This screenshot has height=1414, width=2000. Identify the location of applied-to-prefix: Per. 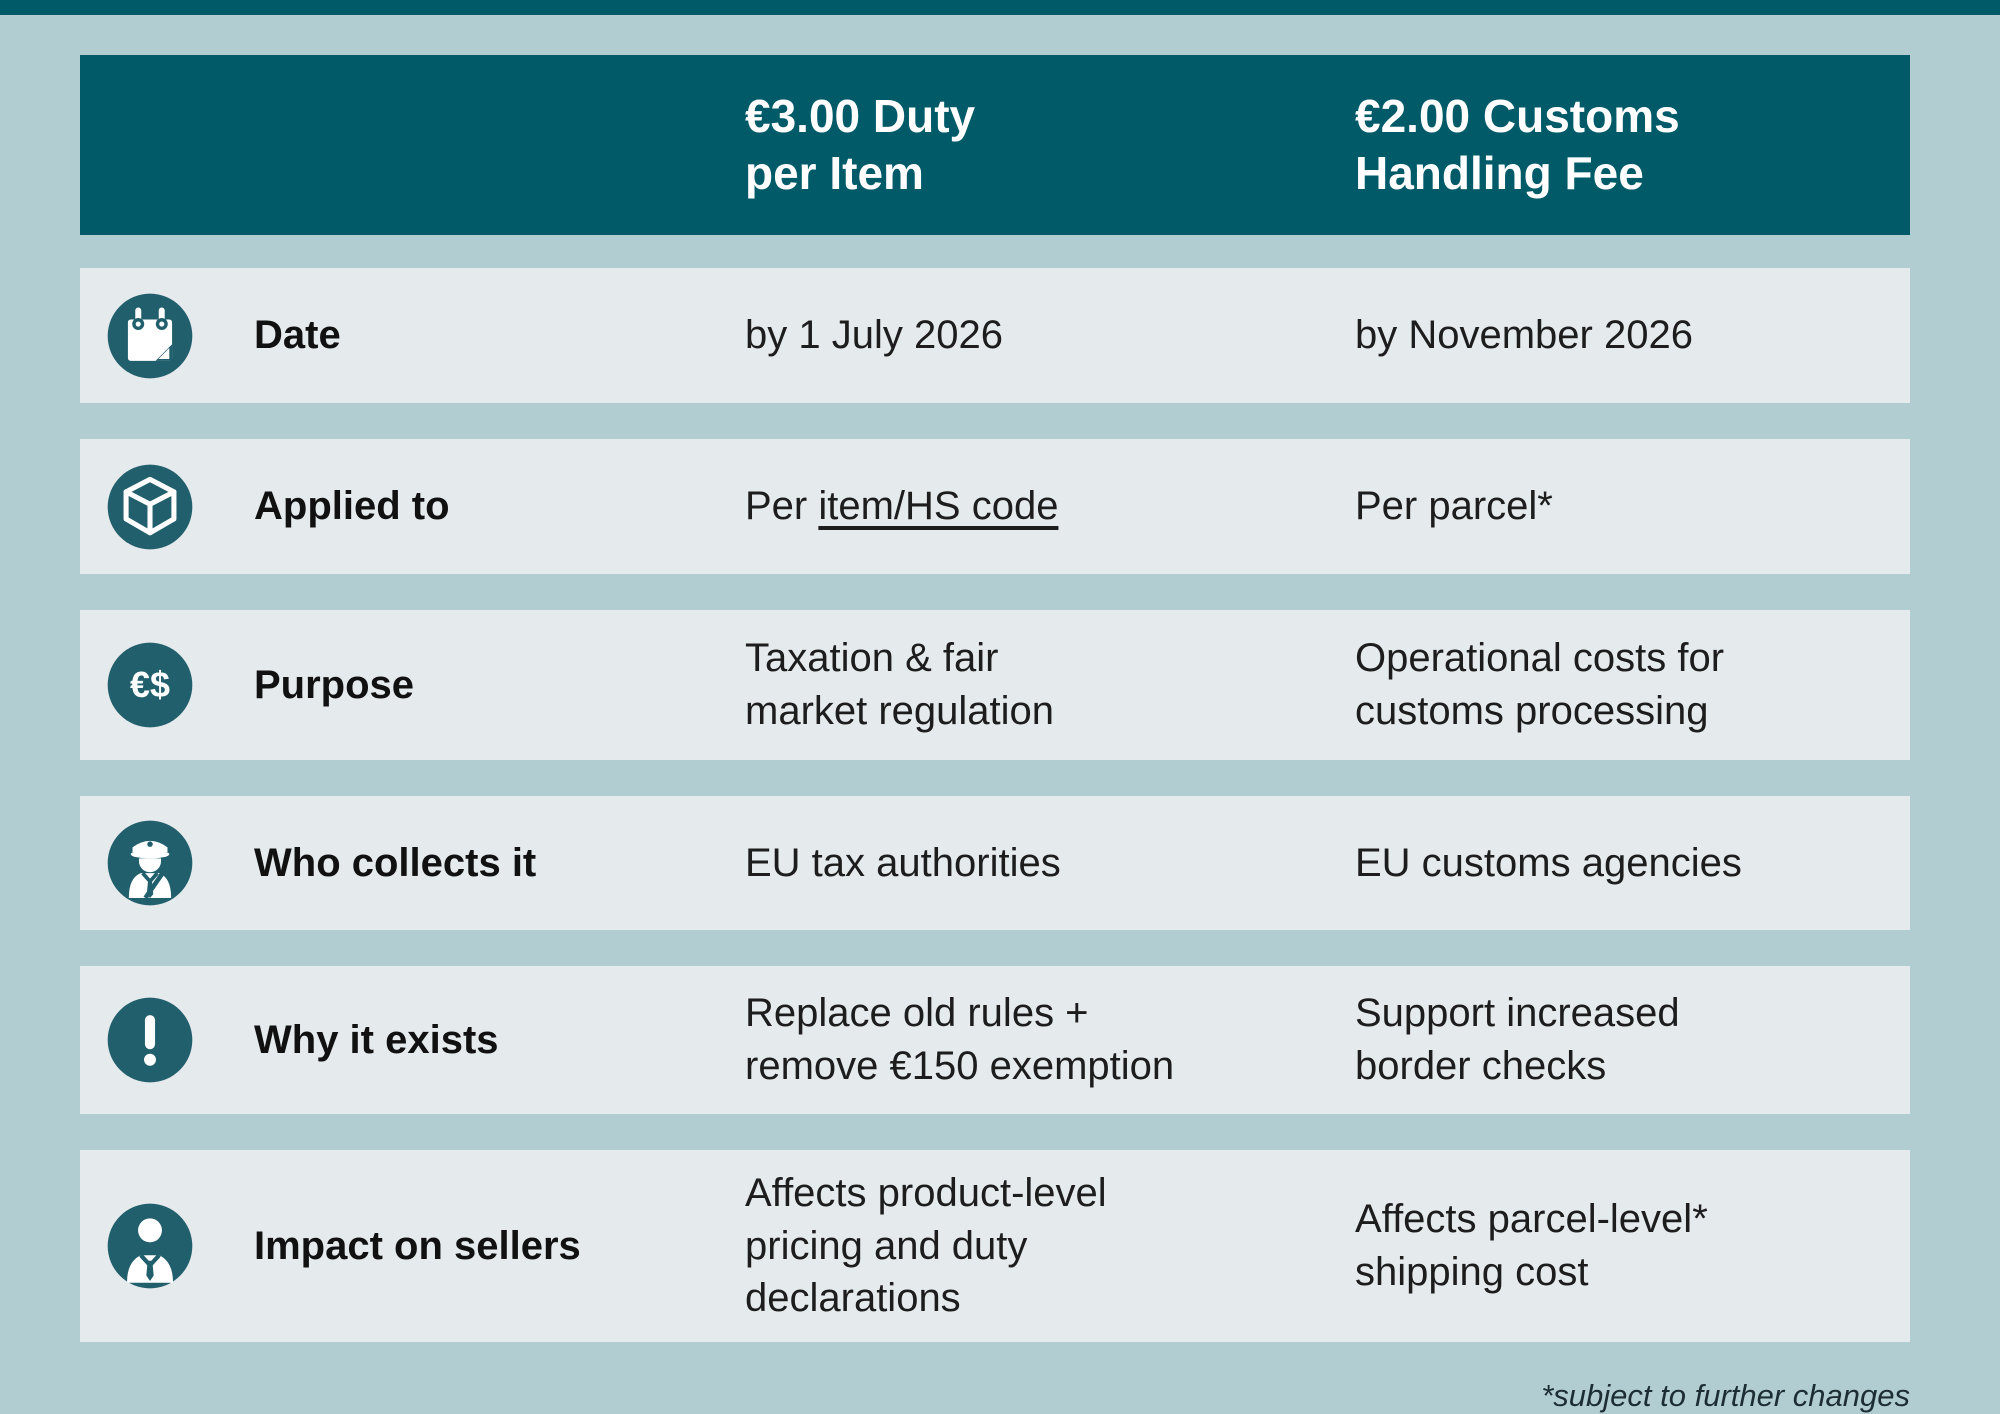
(782, 506).